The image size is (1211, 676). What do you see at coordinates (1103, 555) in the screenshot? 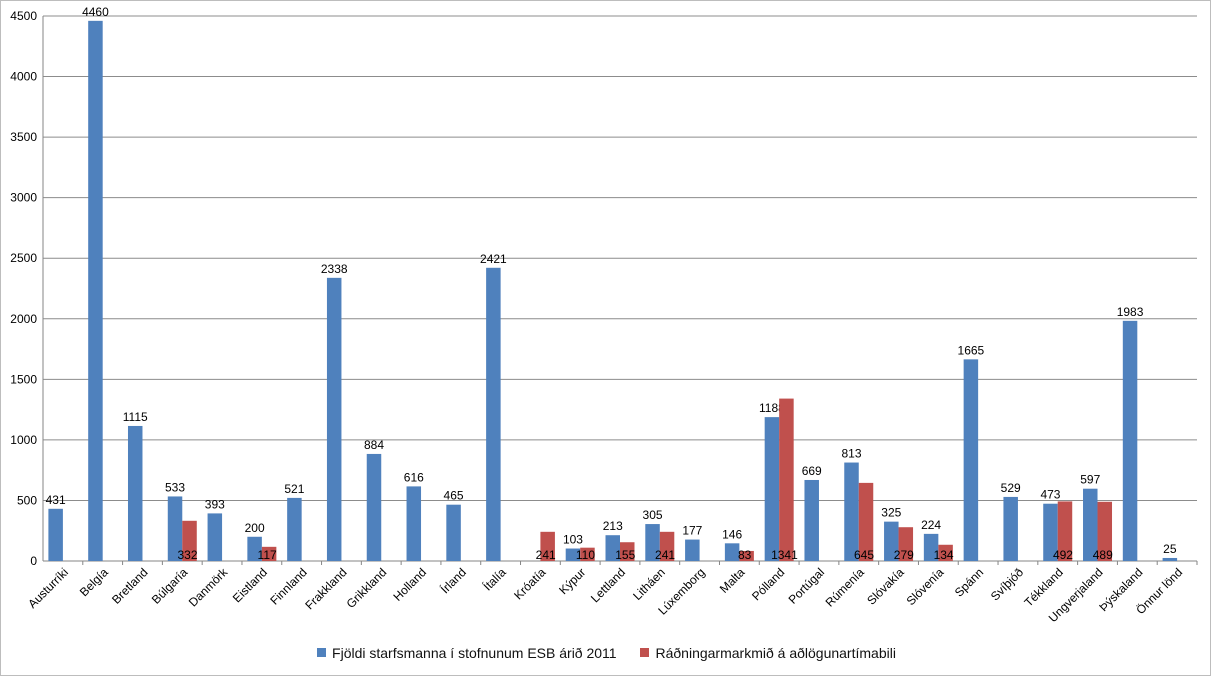
I see `data-label-series-2: 489` at bounding box center [1103, 555].